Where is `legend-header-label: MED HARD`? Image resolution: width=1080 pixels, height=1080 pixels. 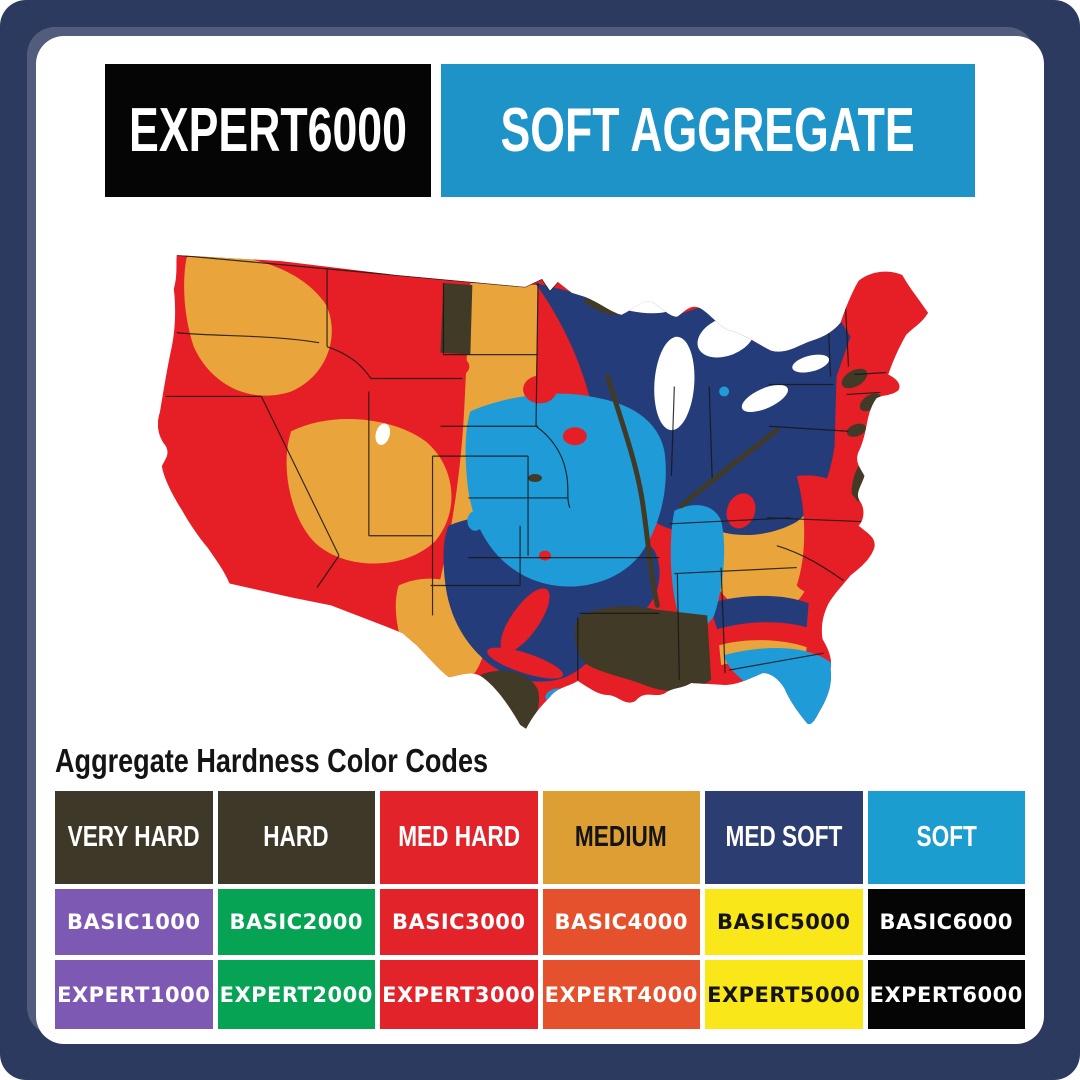 legend-header-label: MED HARD is located at coordinates (458, 837).